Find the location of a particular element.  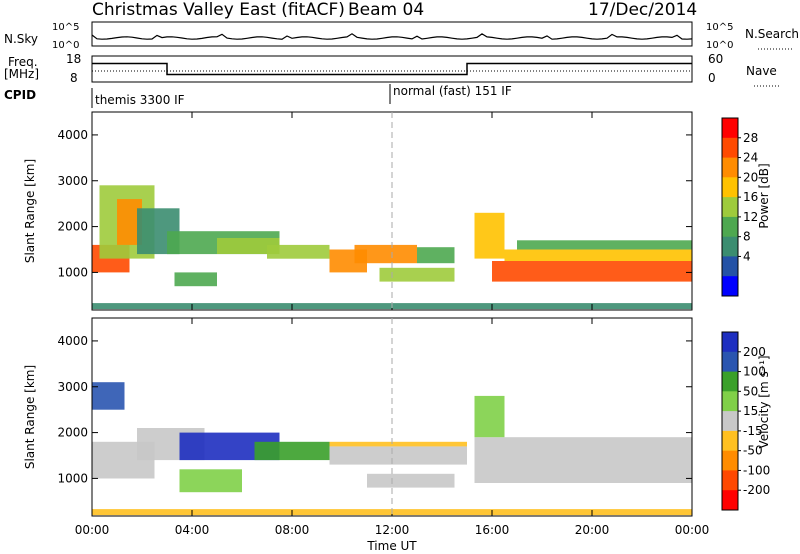

velocity-tick-label-7: -200 is located at coordinates (756, 490).